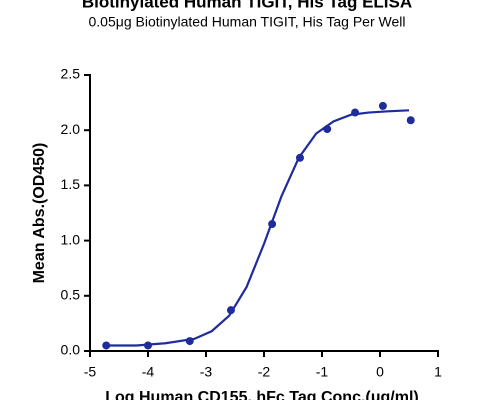  What do you see at coordinates (71, 74) in the screenshot?
I see `y-tick-label: 2.5` at bounding box center [71, 74].